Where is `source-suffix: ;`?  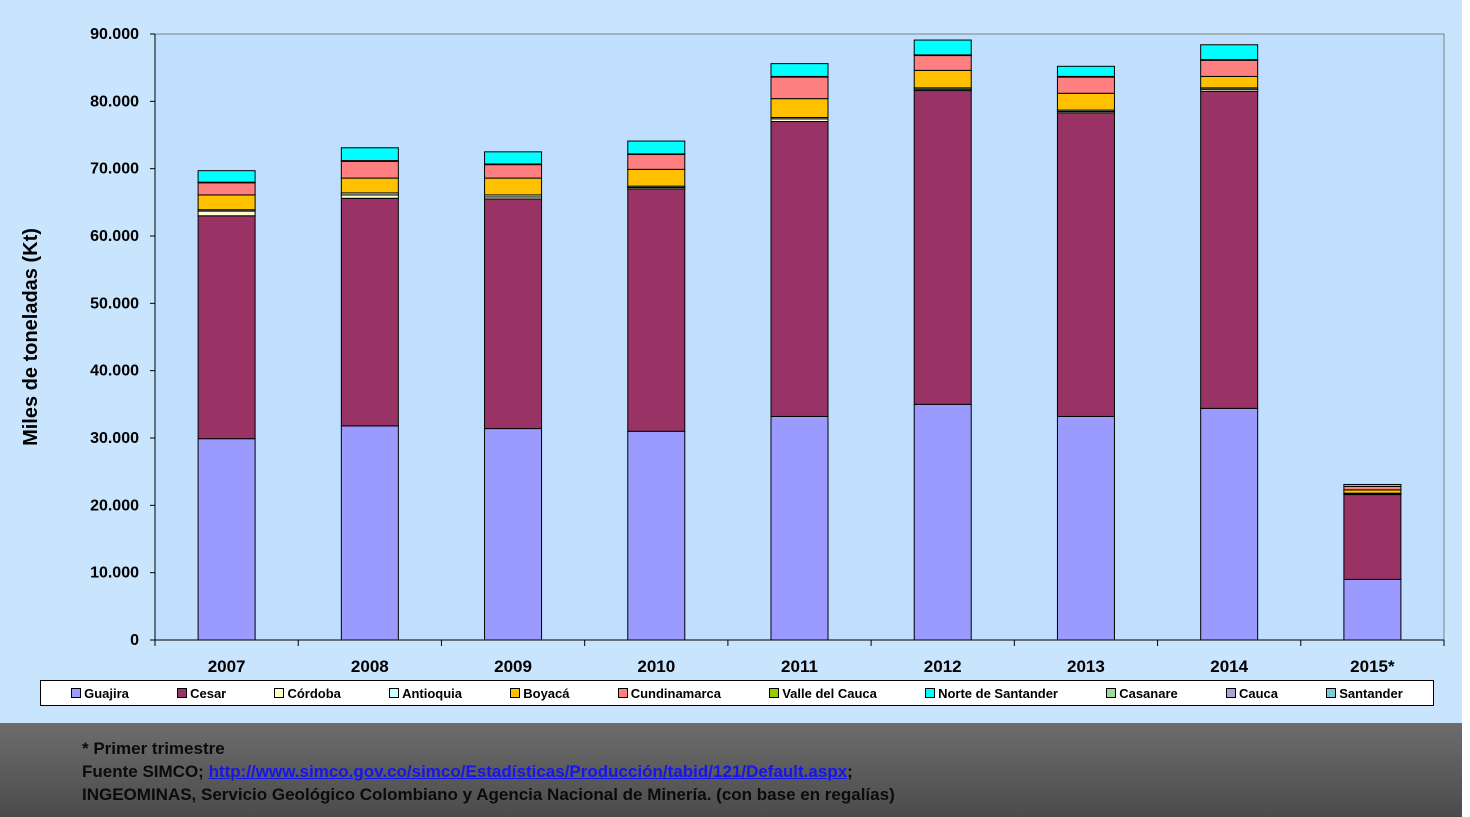
source-suffix: ; is located at coordinates (850, 771).